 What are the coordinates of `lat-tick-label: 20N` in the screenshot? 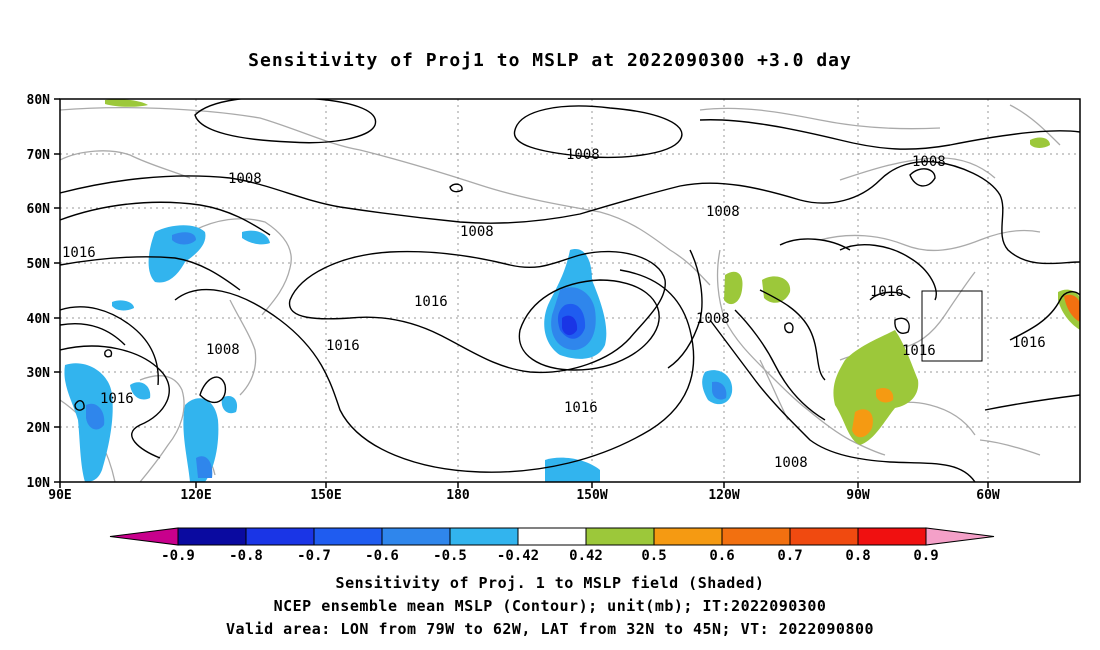 It's located at (39, 428).